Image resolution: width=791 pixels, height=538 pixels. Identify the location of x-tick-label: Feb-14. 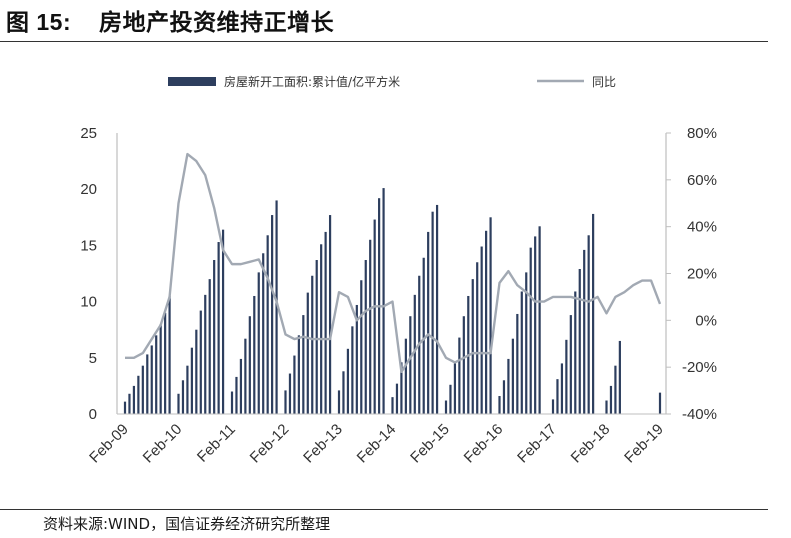
(377, 444).